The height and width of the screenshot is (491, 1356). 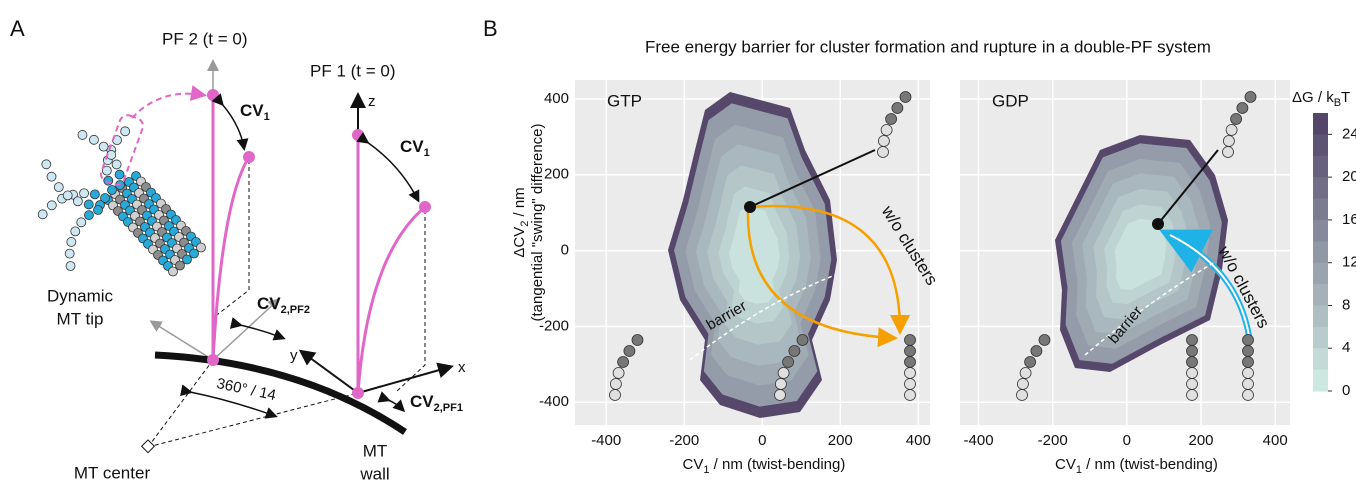 I want to click on colorbar-tick-label: 20, so click(x=1349, y=176).